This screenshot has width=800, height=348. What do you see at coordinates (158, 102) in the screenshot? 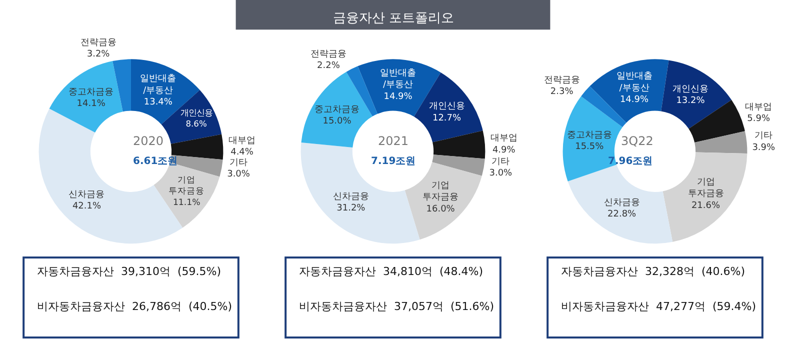
I see `data-label: 13.4%` at bounding box center [158, 102].